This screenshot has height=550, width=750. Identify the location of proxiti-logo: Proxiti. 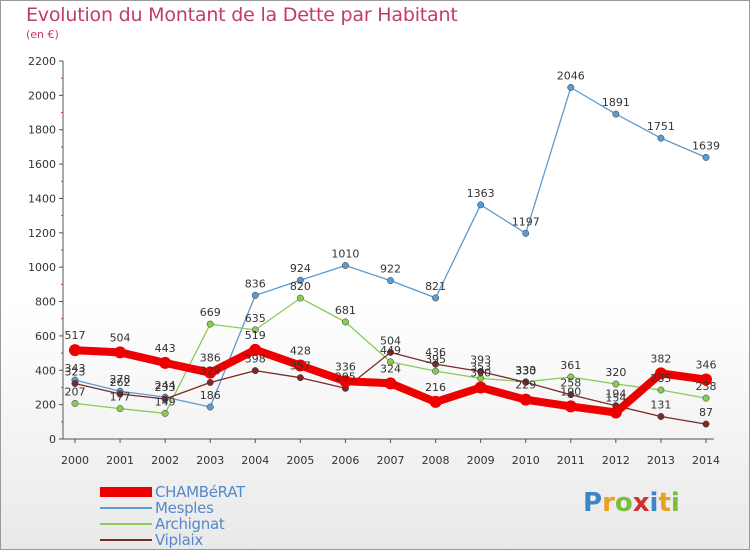
(631, 503).